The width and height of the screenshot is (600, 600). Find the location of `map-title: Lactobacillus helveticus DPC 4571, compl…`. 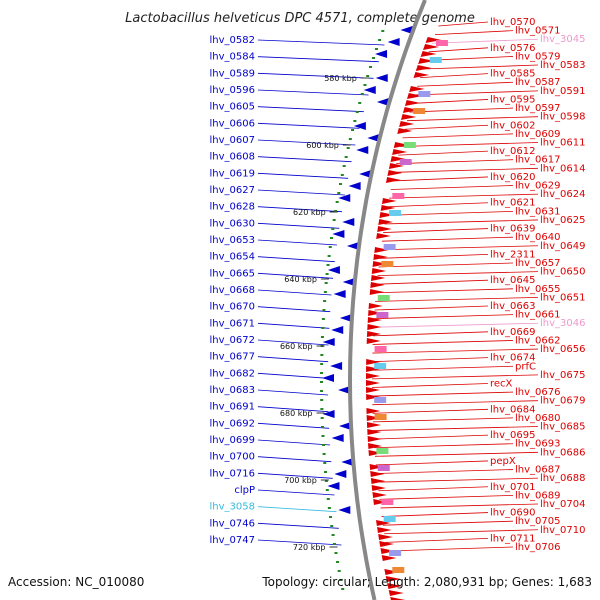

map-title: Lactobacillus helveticus DPC 4571, compl… is located at coordinates (300, 18).